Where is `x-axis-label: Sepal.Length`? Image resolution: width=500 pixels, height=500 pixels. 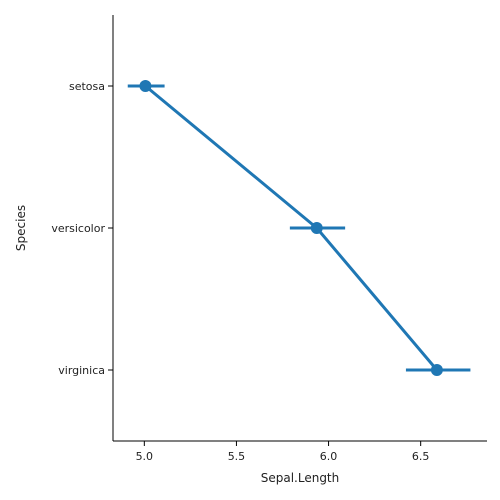 x-axis-label: Sepal.Length is located at coordinates (300, 478).